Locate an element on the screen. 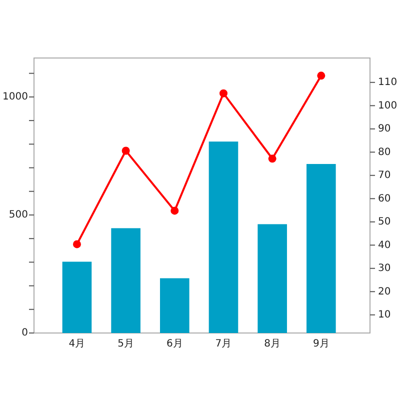 This screenshot has height=400, width=400. y2-tick-label: 80 is located at coordinates (384, 152).